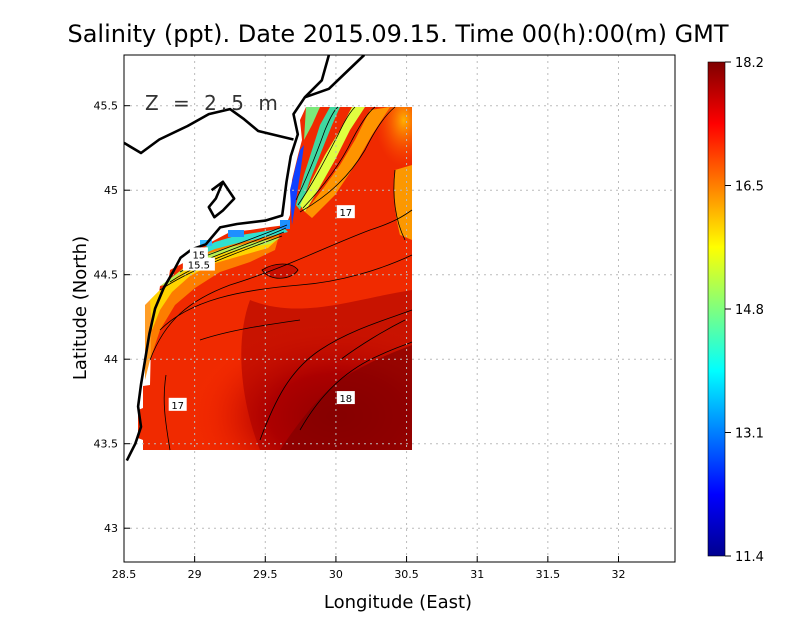 Image resolution: width=800 pixels, height=622 pixels. I want to click on salinity-orange-zone, so click(371, 173).